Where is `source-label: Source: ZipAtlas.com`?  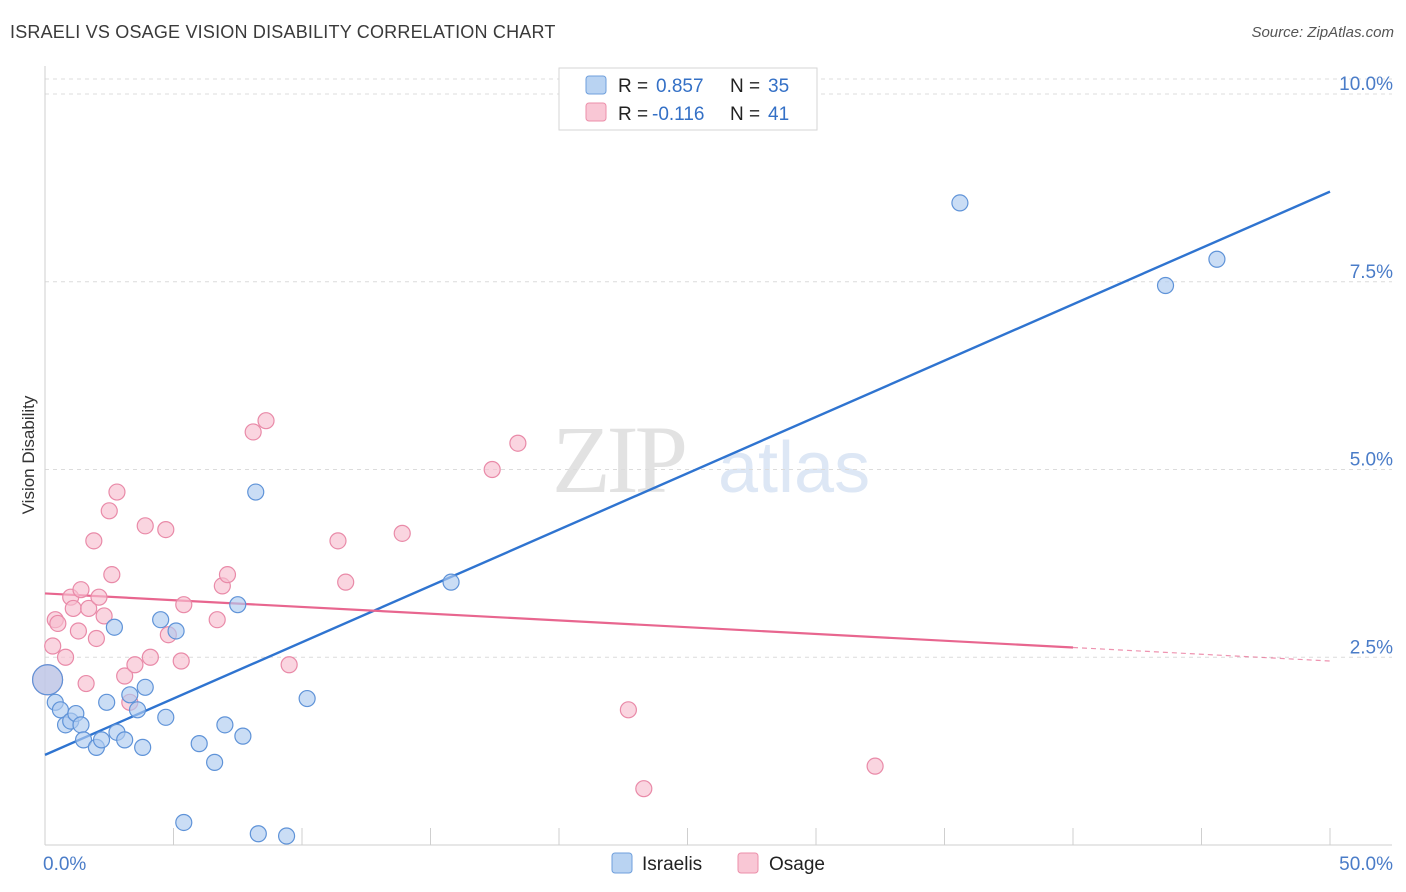
source-label: Source: ZipAtlas.com is located at coordinates (1322, 32).